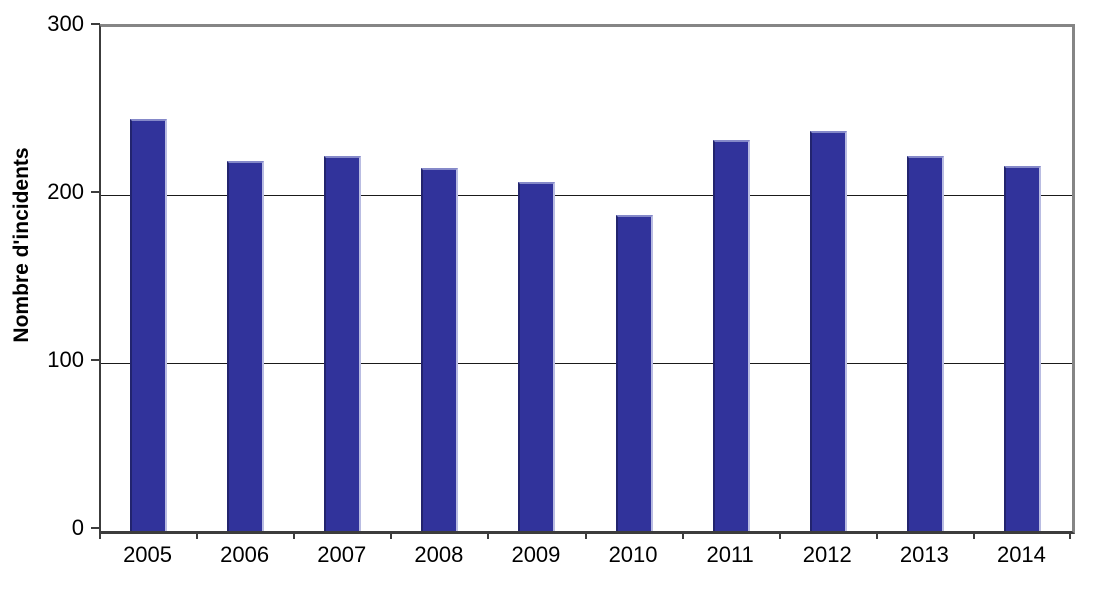 The image size is (1100, 589). I want to click on x-tick-label-2010: 2010, so click(633, 554).